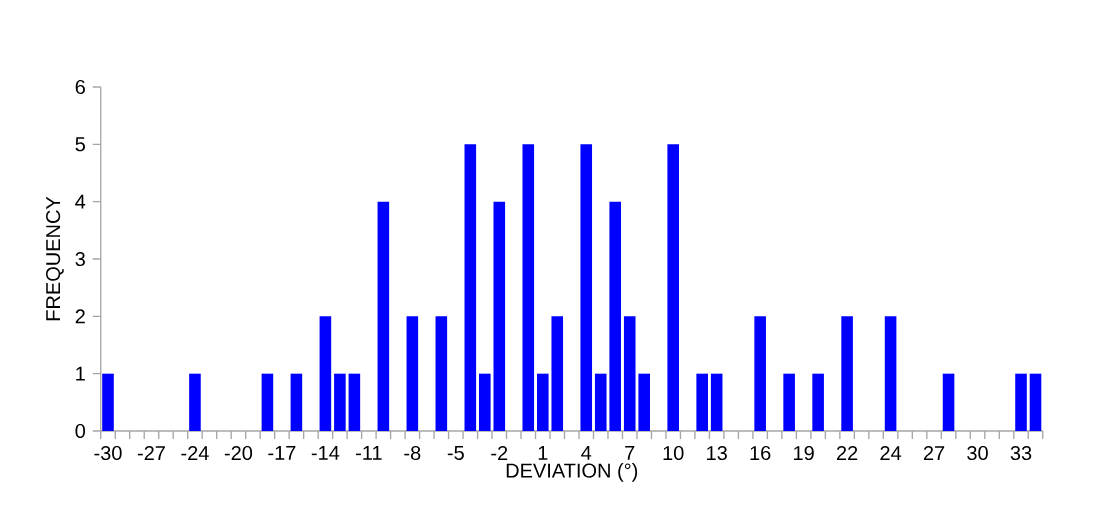 Image resolution: width=1101 pixels, height=515 pixels. What do you see at coordinates (80, 316) in the screenshot?
I see `y-tick-label: 2` at bounding box center [80, 316].